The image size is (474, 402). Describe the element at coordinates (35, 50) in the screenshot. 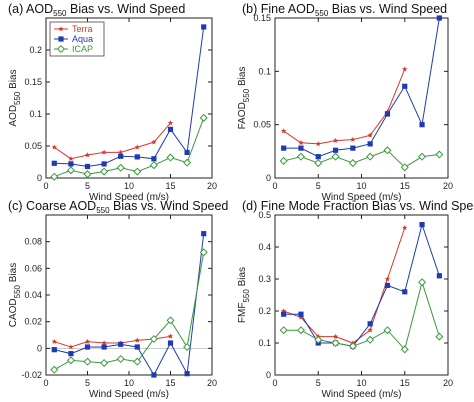

I see `y-tick-label: 0.2` at that location.